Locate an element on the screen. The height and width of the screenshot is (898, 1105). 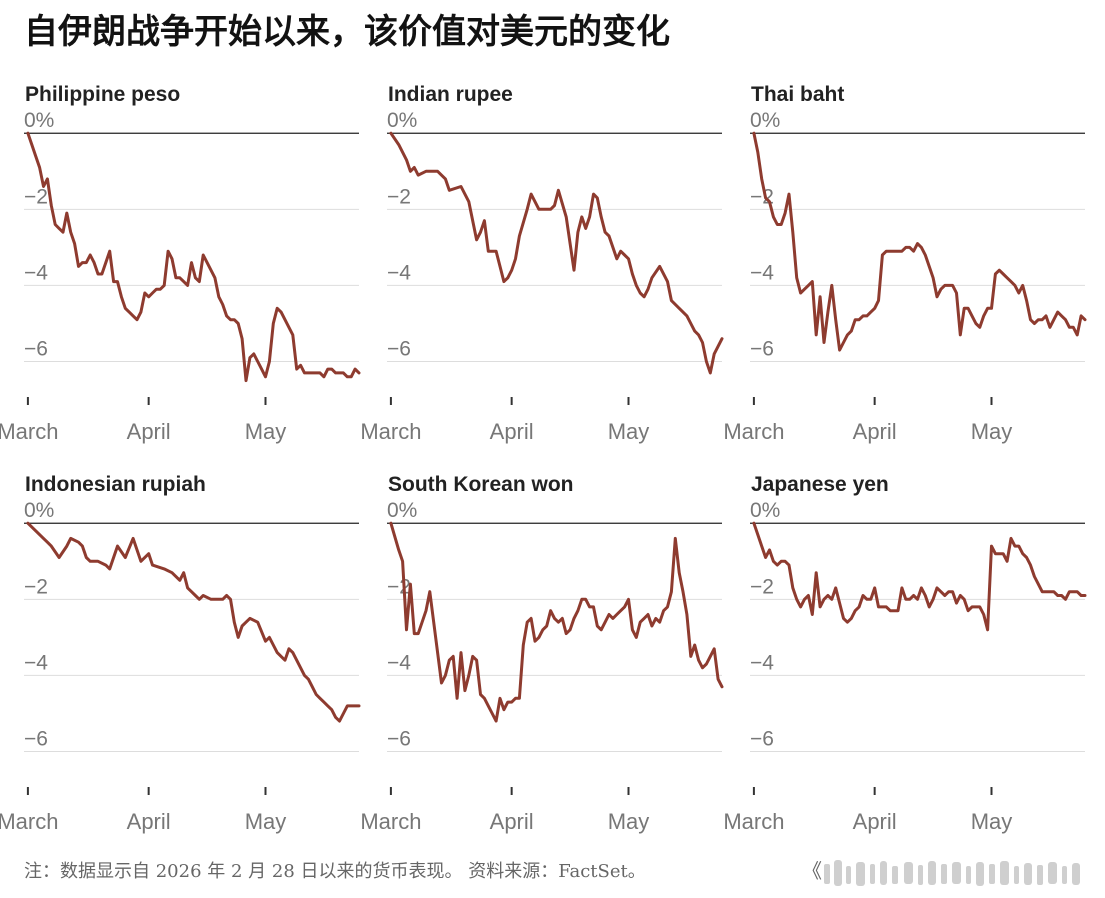
chart-title: 自伊朗战争开始以来，该价值对美元的变化 is located at coordinates (347, 32).